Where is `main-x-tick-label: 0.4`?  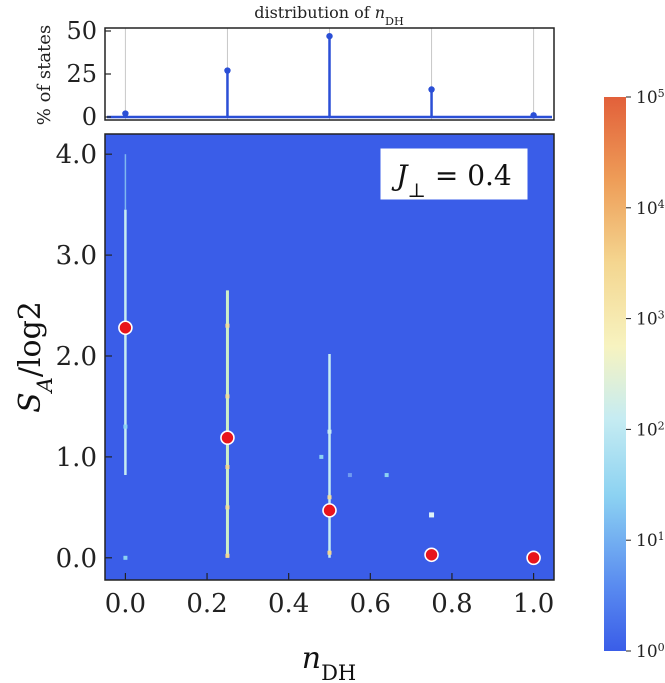
main-x-tick-label: 0.4 is located at coordinates (288, 604).